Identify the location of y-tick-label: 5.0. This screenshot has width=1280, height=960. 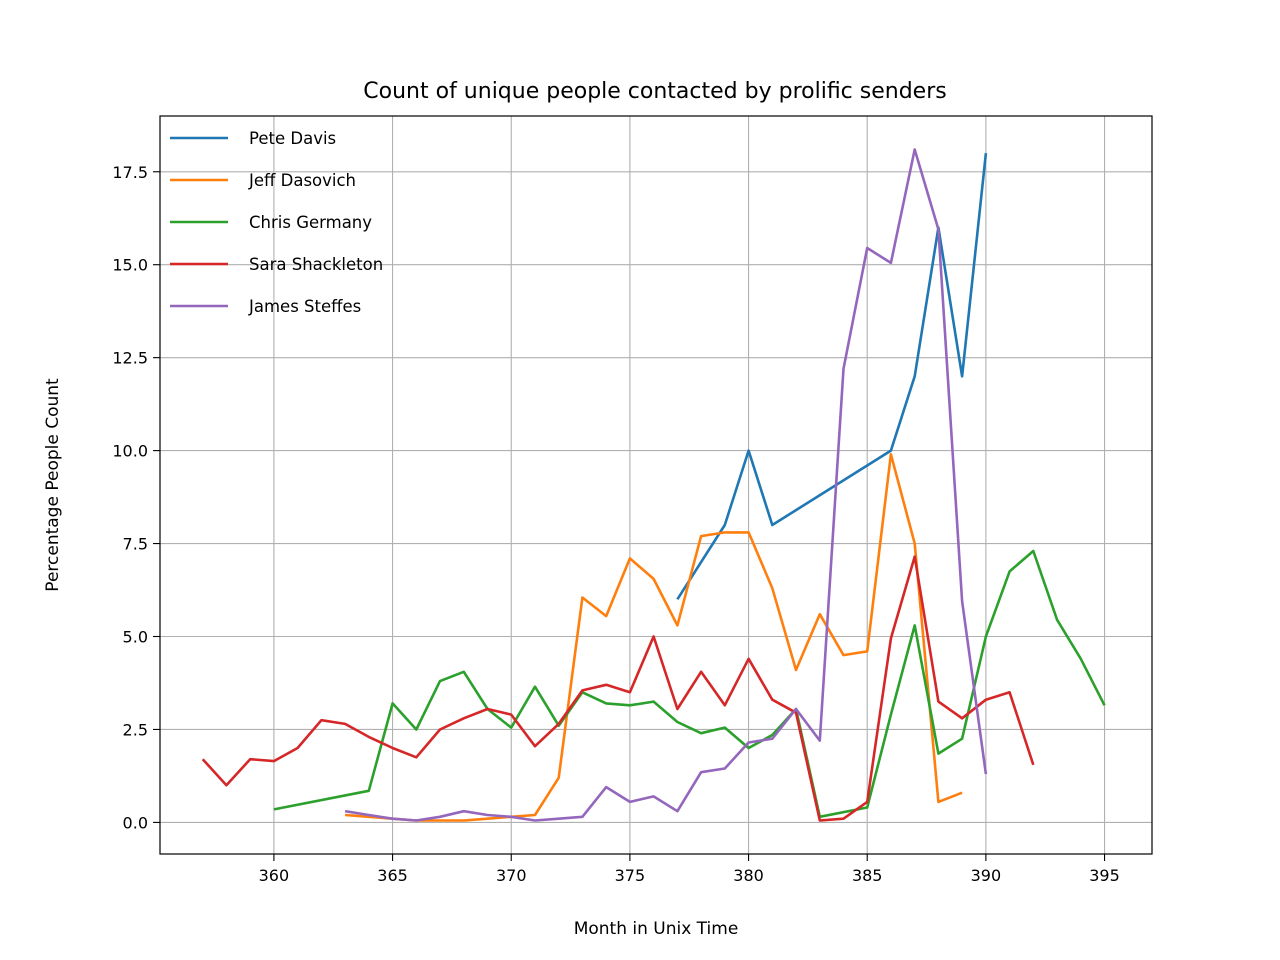
(135, 637).